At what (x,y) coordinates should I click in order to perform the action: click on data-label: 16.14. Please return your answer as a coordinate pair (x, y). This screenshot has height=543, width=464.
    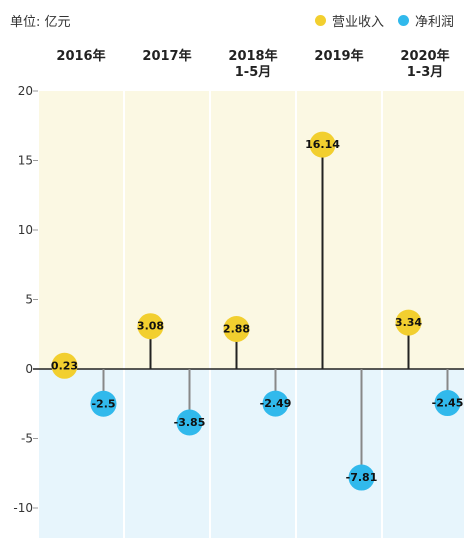
    Looking at the image, I should click on (322, 144).